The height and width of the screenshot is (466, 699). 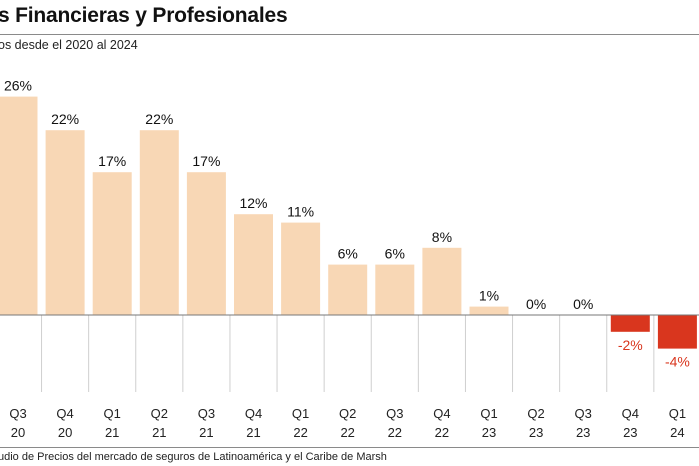 What do you see at coordinates (349, 34) in the screenshot?
I see `title-divider` at bounding box center [349, 34].